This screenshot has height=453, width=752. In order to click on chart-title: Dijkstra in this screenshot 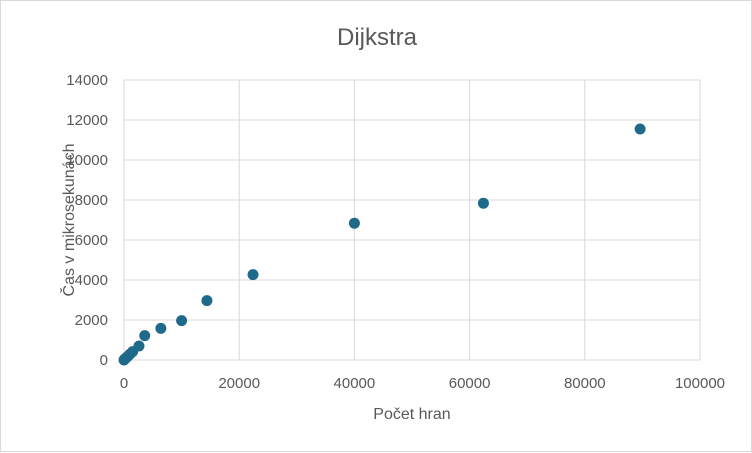, I will do `click(377, 37)`.